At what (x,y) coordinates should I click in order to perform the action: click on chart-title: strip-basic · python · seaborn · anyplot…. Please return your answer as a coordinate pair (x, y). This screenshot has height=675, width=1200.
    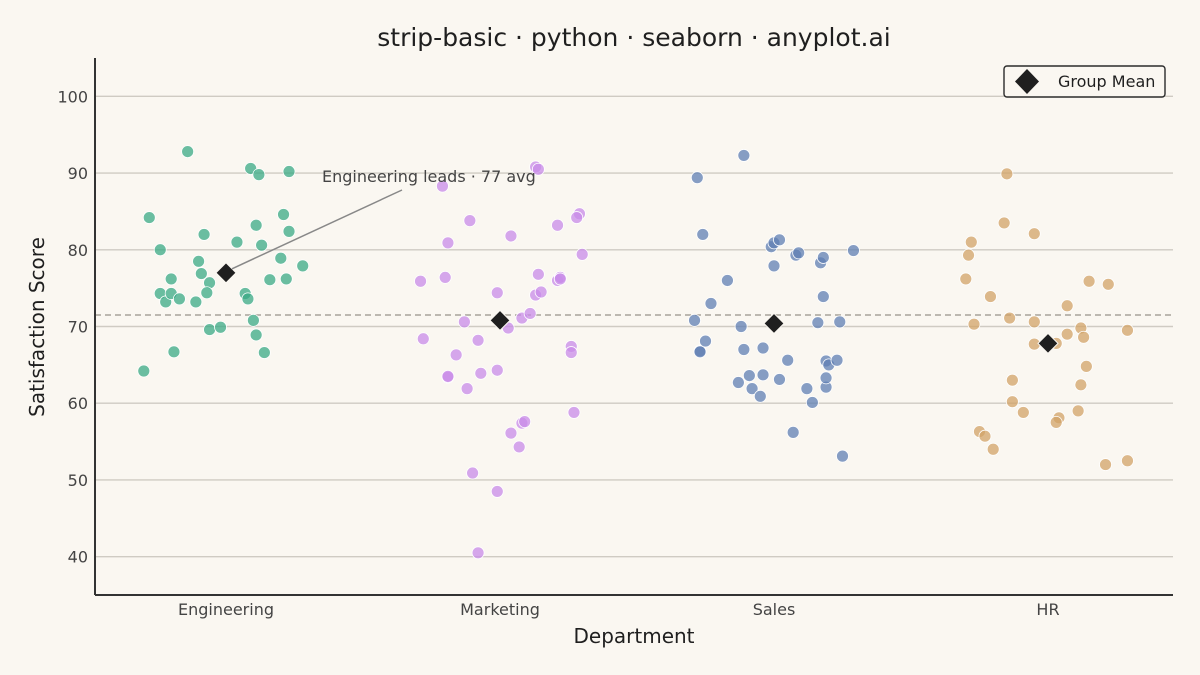
    Looking at the image, I should click on (633, 37).